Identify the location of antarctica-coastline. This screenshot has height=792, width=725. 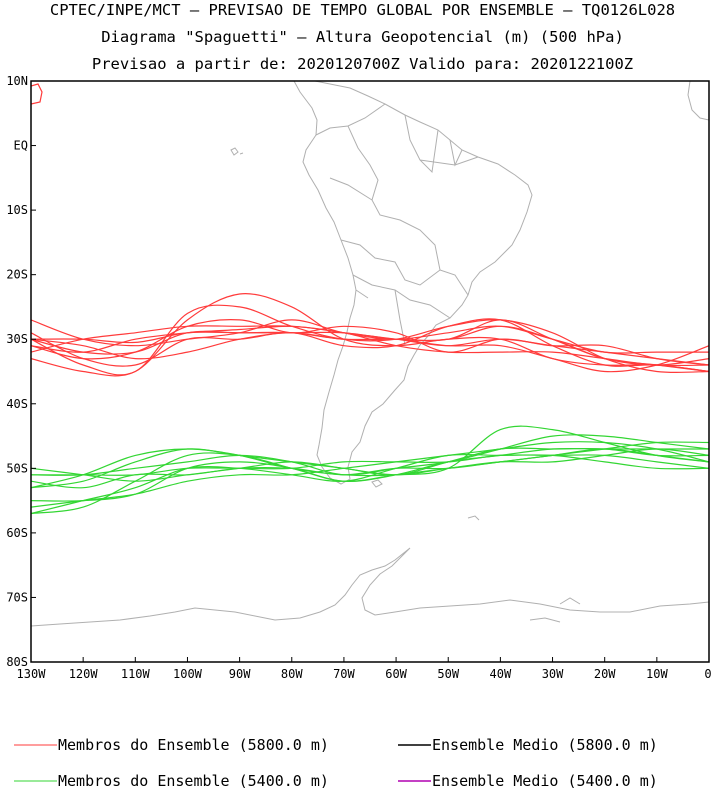
(370, 587).